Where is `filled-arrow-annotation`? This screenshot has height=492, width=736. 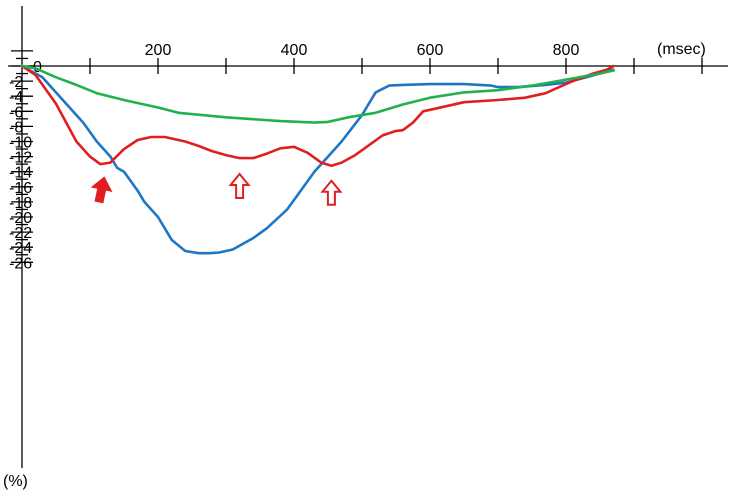
filled-arrow-annotation is located at coordinates (101, 190).